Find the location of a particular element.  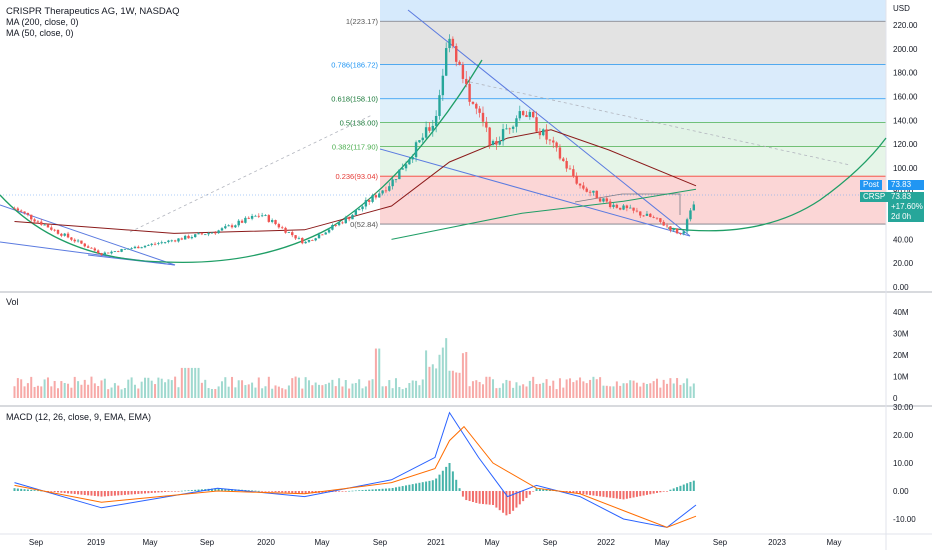

time-tick-label: 2022 is located at coordinates (606, 542).